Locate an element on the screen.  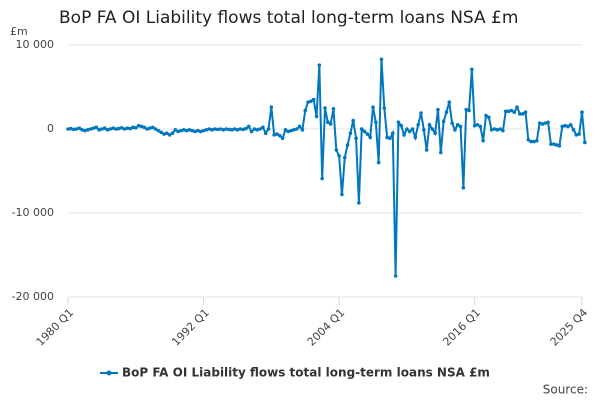
source: Source: is located at coordinates (565, 390).